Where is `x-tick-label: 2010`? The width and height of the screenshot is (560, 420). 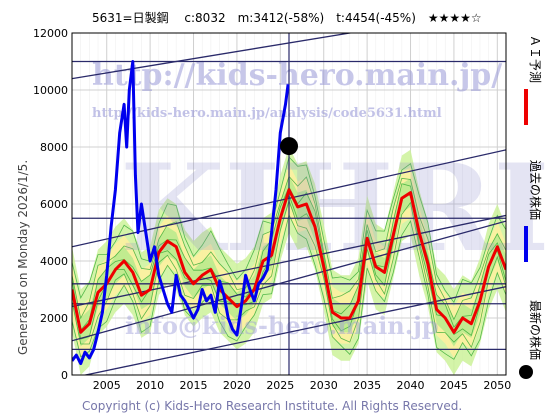
x-tick-label: 2010 is located at coordinates (150, 385).